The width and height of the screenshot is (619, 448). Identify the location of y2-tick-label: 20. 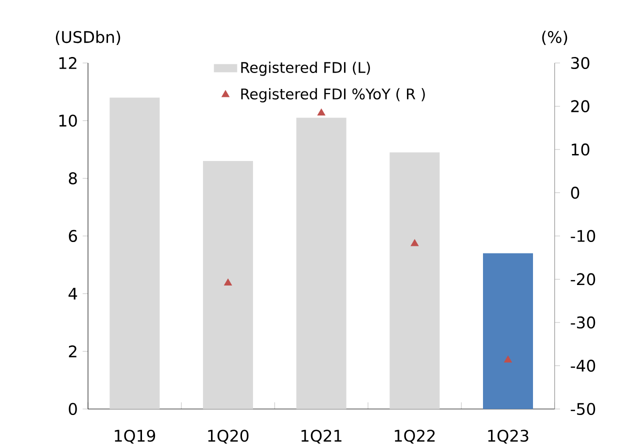
(580, 106).